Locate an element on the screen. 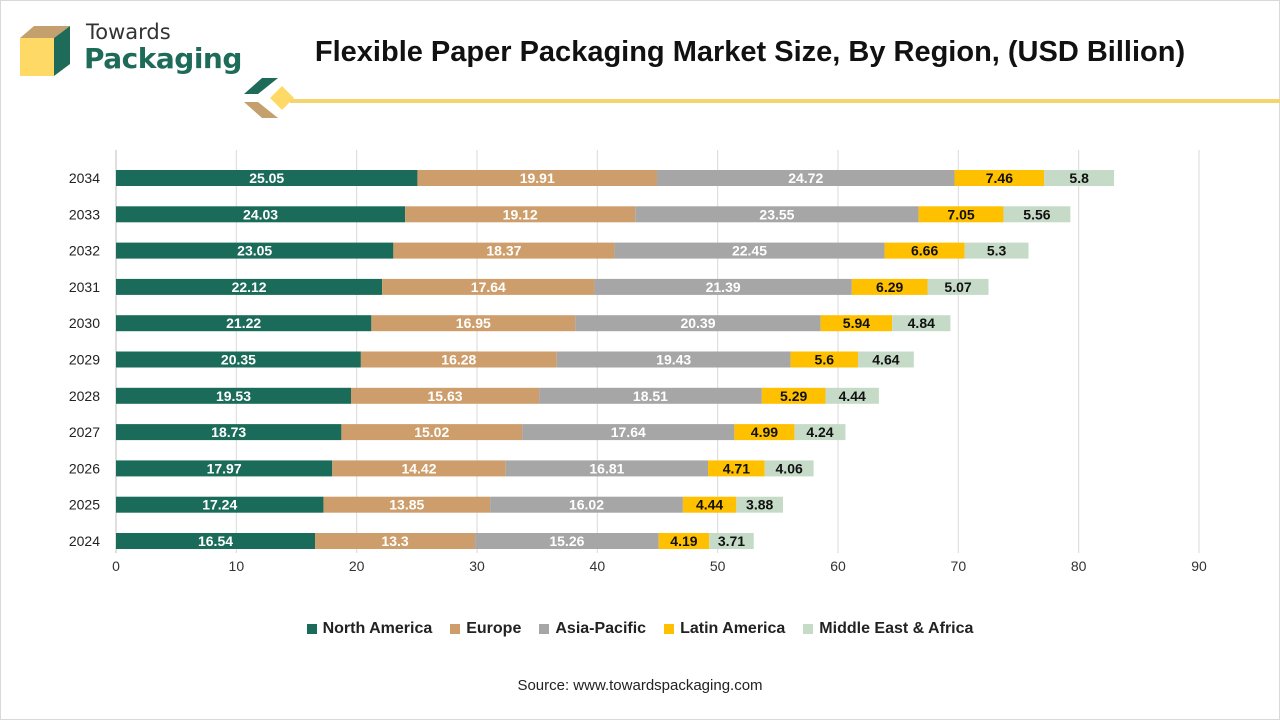 The height and width of the screenshot is (720, 1280). data-label: 6.29 is located at coordinates (889, 287).